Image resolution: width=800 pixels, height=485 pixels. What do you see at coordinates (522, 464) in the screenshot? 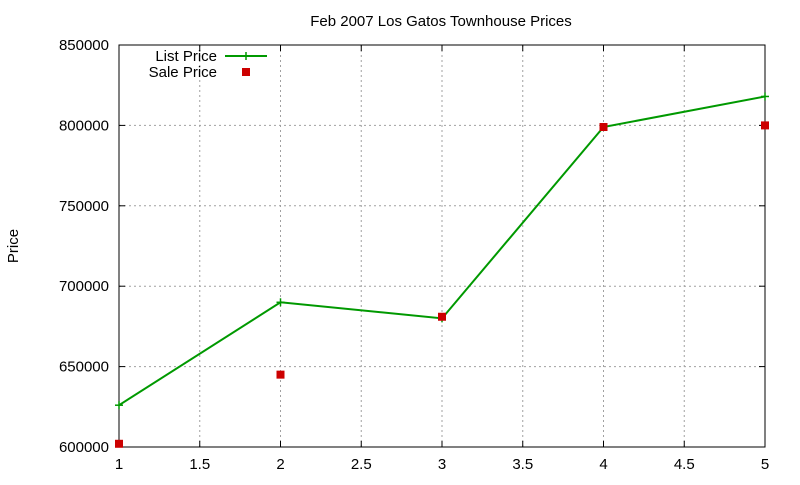
I see `x-tick-label: 3.5` at bounding box center [522, 464].